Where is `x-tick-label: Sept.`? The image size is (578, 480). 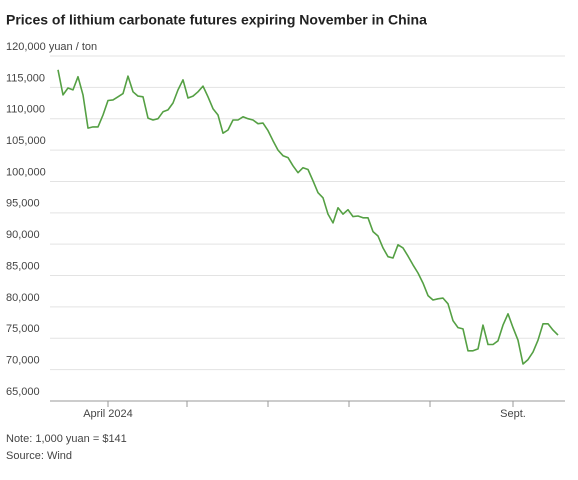 x-tick-label: Sept. is located at coordinates (513, 414).